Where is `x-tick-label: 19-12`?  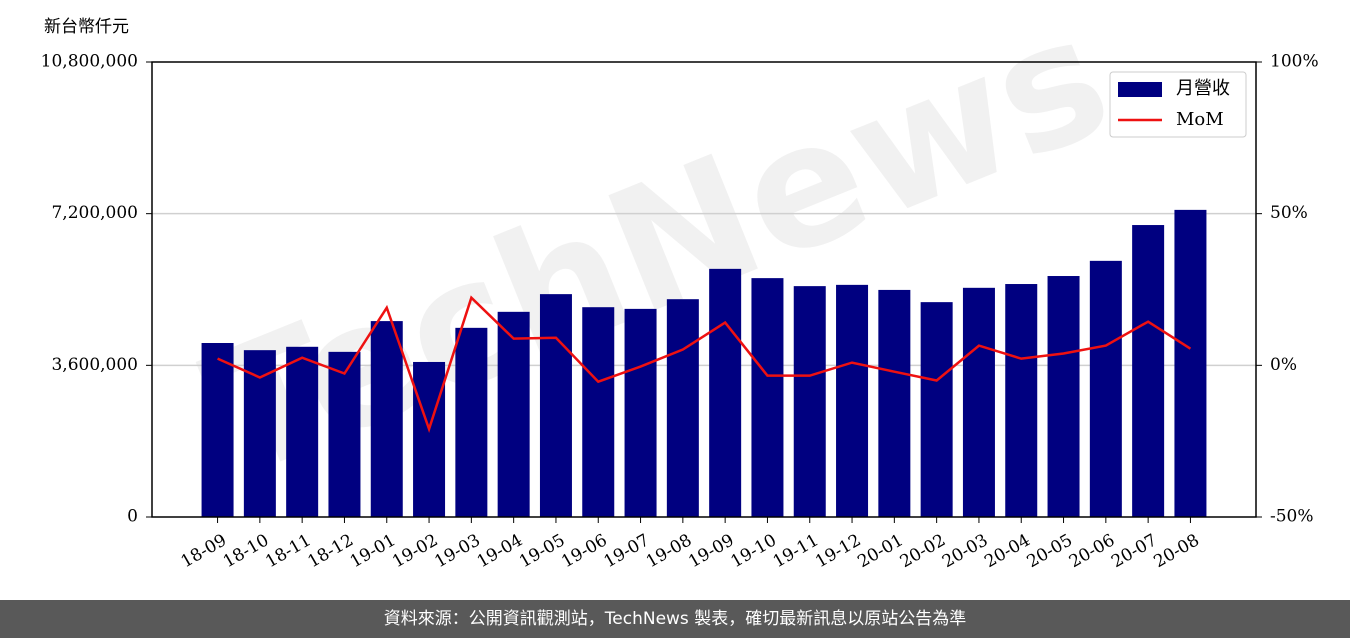
x-tick-label: 19-12 is located at coordinates (838, 551).